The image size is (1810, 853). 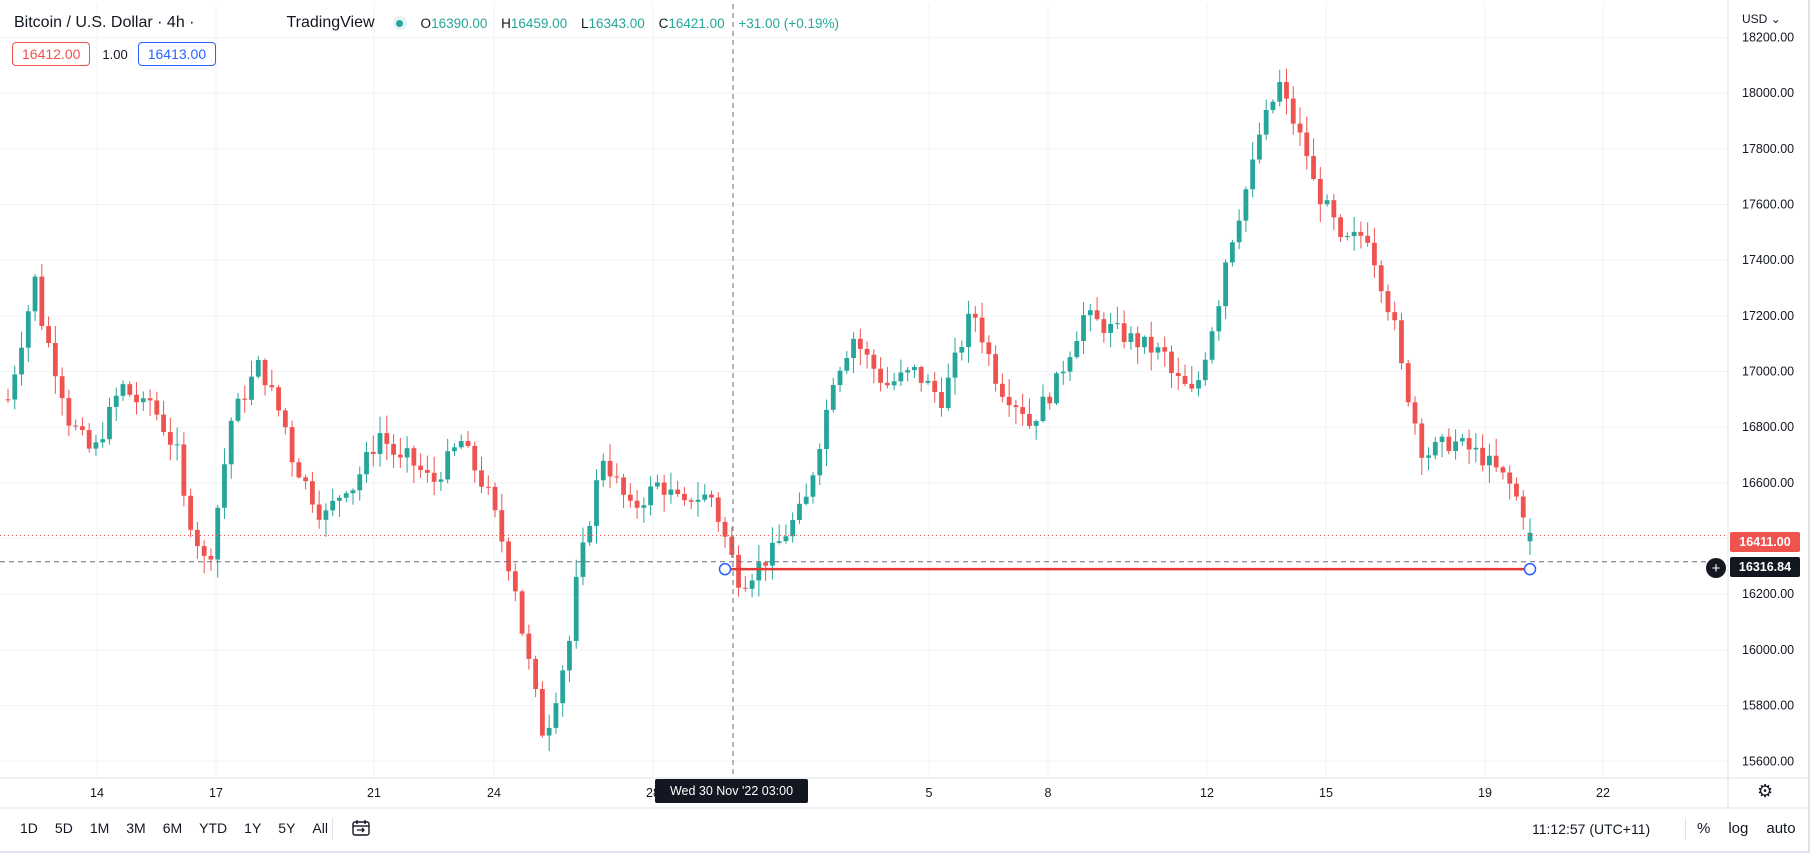 What do you see at coordinates (1753, 828) in the screenshot?
I see `scale-options: % log auto` at bounding box center [1753, 828].